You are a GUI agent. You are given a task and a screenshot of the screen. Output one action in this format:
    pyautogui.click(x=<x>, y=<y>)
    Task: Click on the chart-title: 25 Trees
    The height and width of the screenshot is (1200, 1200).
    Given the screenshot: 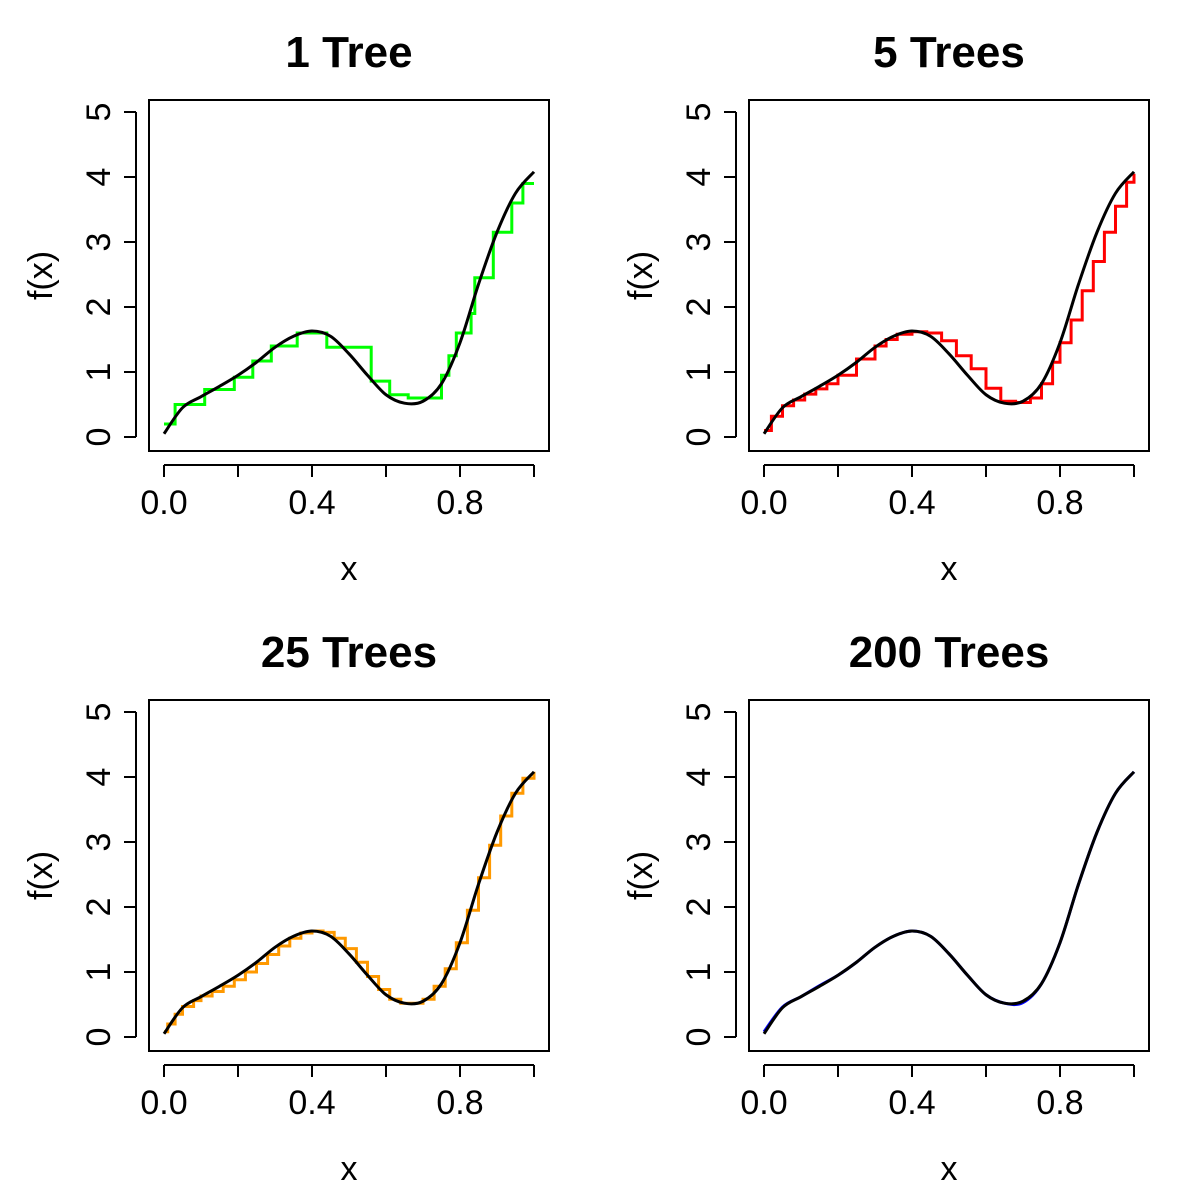 What is the action you would take?
    pyautogui.click(x=349, y=652)
    